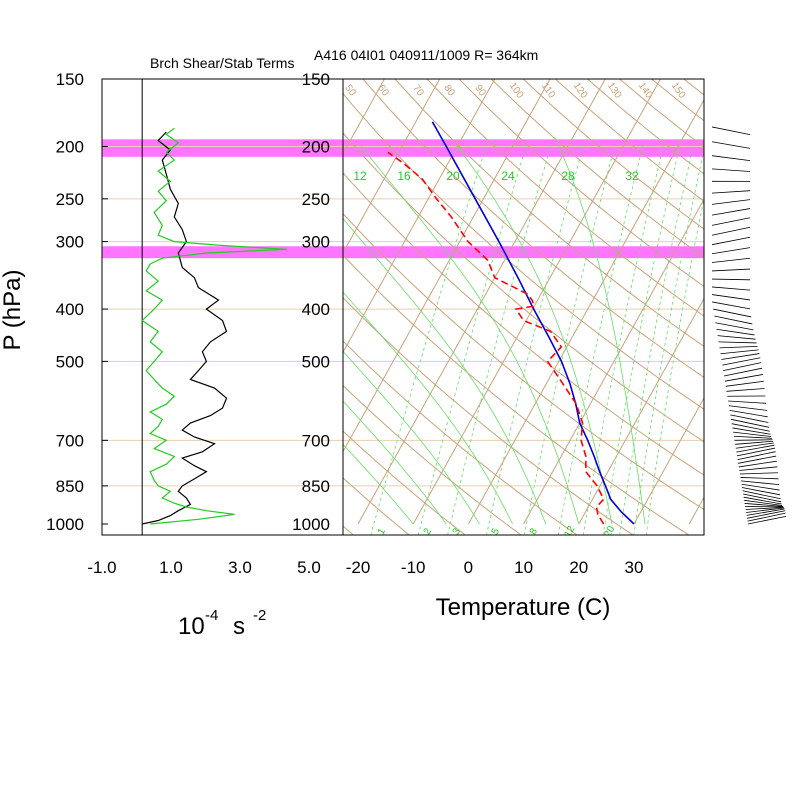 The image size is (800, 800). I want to click on dry-adiabat-label: 110, so click(548, 91).